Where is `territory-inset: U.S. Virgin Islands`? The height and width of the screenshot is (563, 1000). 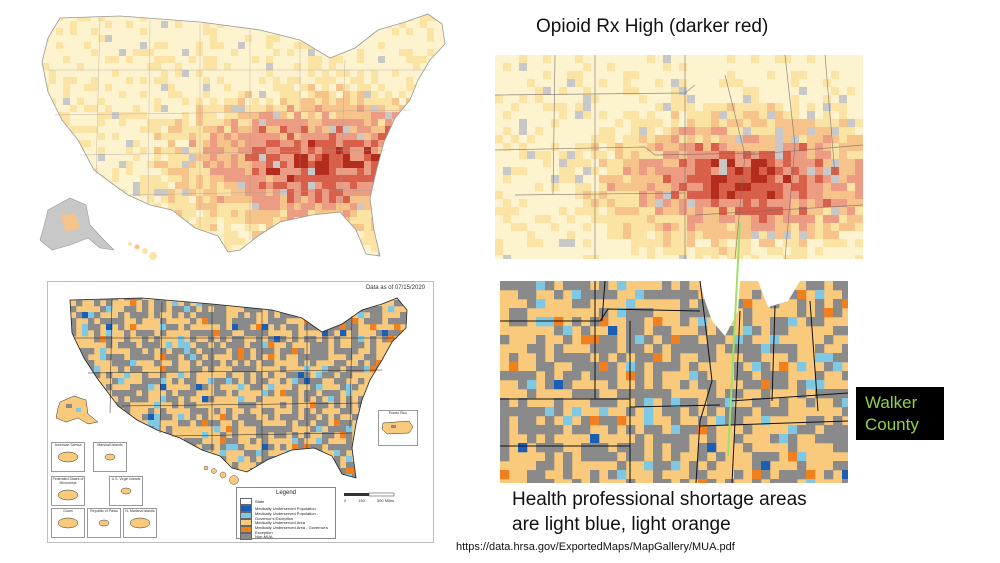 territory-inset: U.S. Virgin Islands is located at coordinates (126, 491).